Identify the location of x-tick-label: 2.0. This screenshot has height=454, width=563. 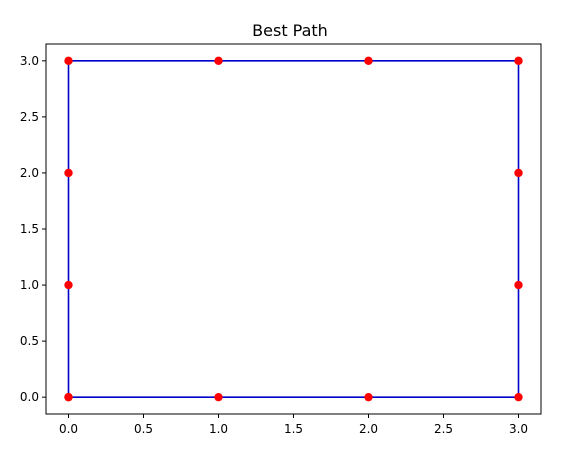
(368, 429).